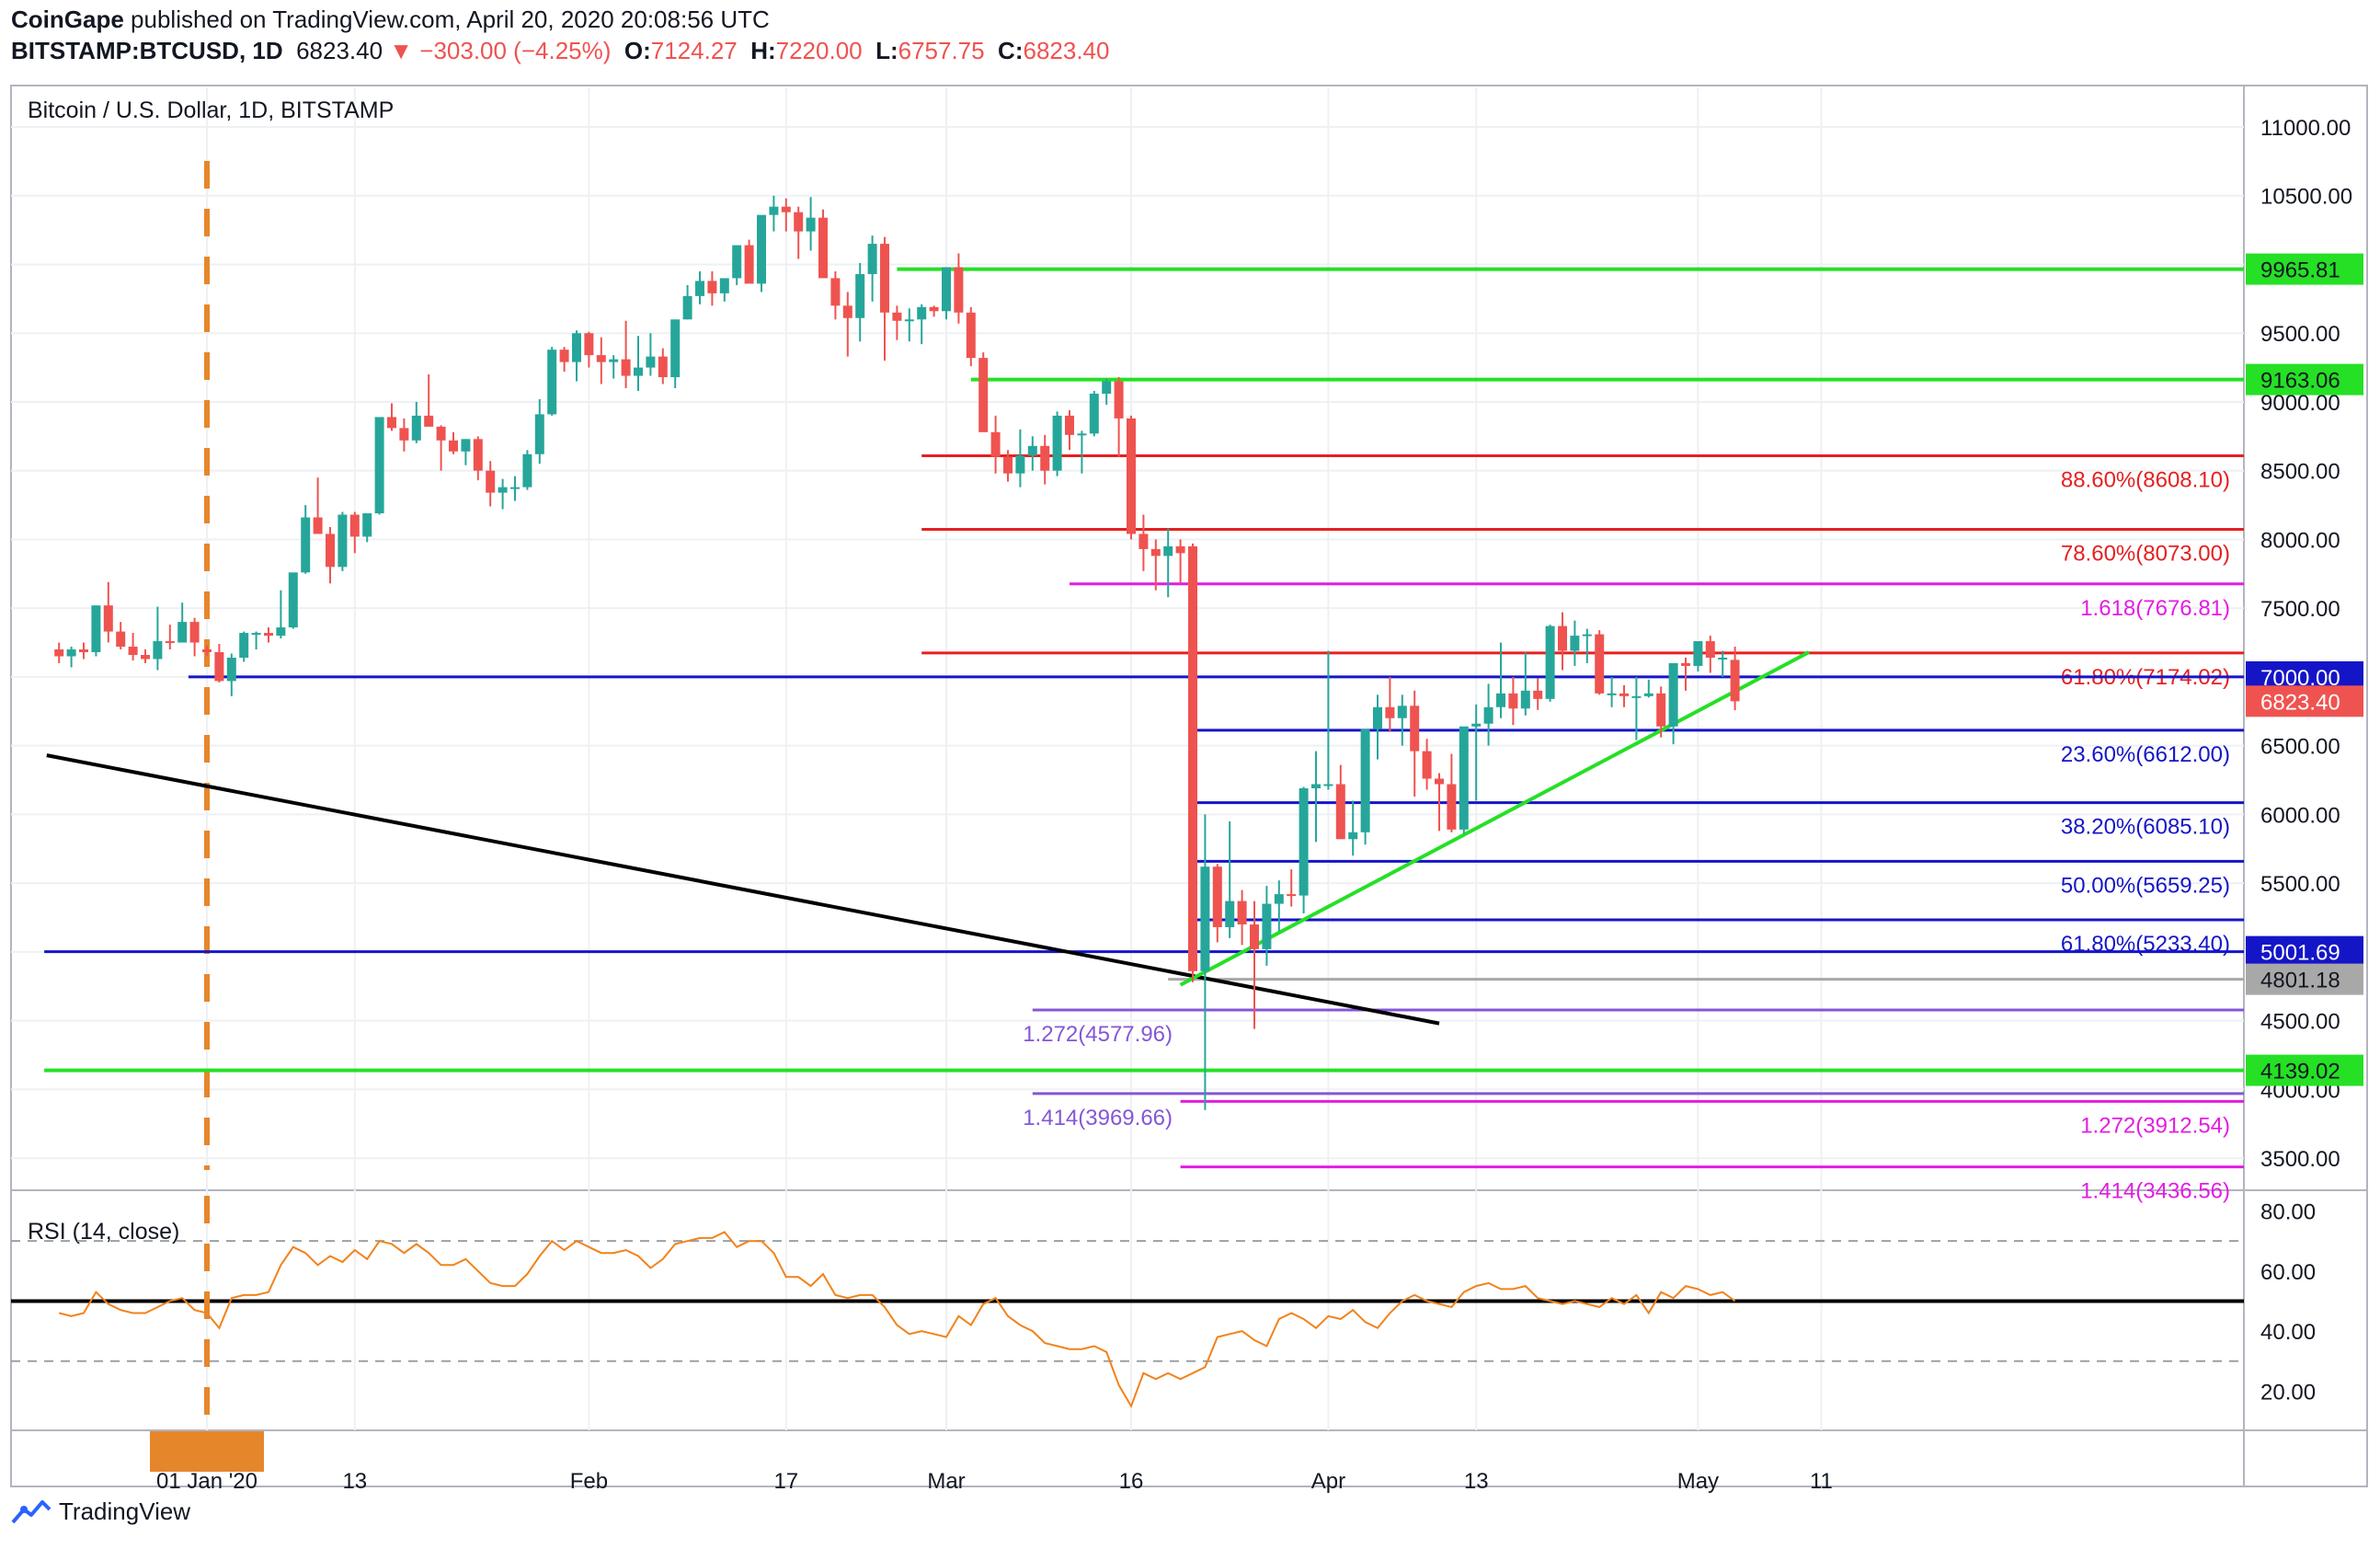 Image resolution: width=2380 pixels, height=1549 pixels. What do you see at coordinates (2300, 981) in the screenshot?
I see `marker-axis-label: 4801.18` at bounding box center [2300, 981].